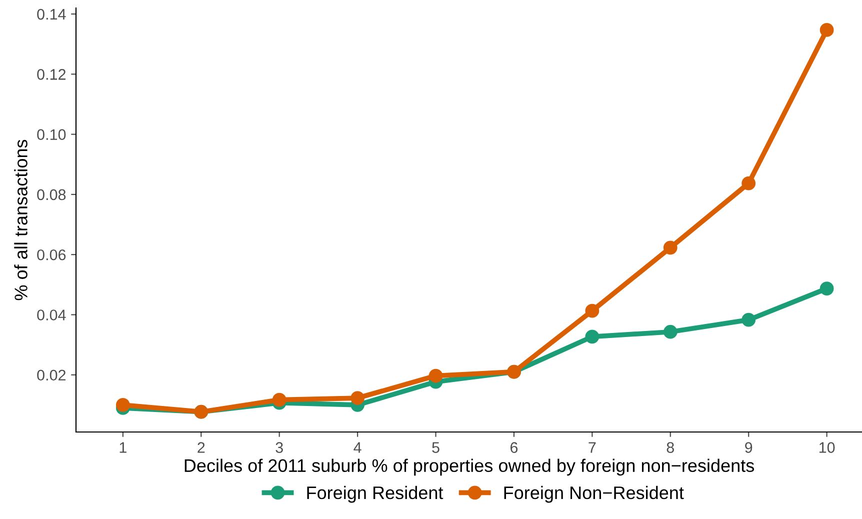 The image size is (862, 519). What do you see at coordinates (436, 447) in the screenshot?
I see `x-tick-label: 5` at bounding box center [436, 447].